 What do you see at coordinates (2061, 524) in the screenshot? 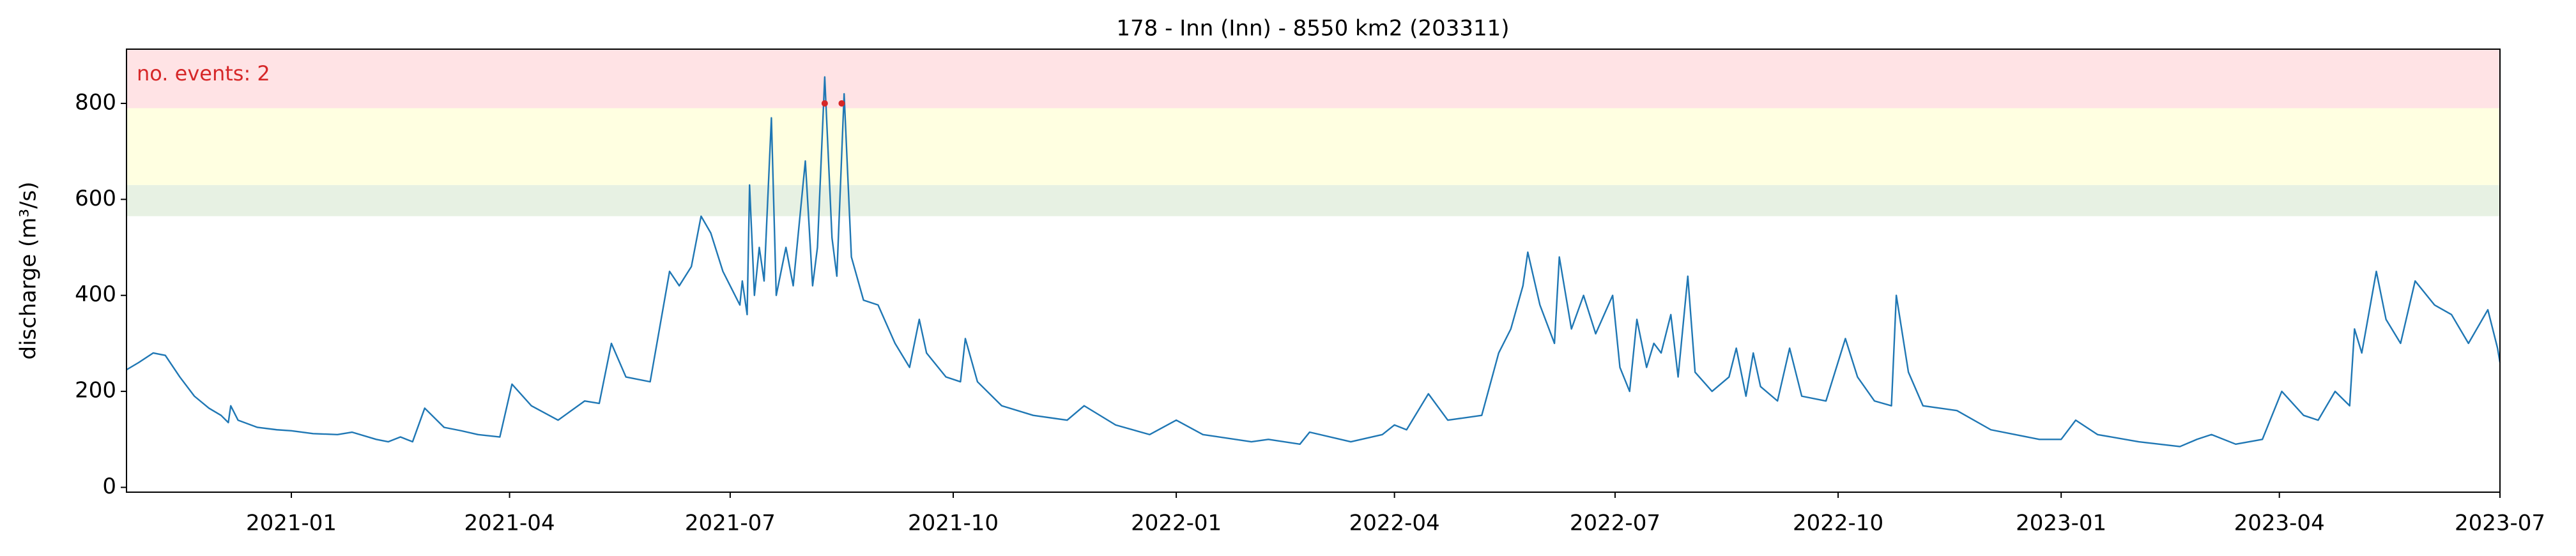
I see `x-tick-label: 2023-01` at bounding box center [2061, 524].